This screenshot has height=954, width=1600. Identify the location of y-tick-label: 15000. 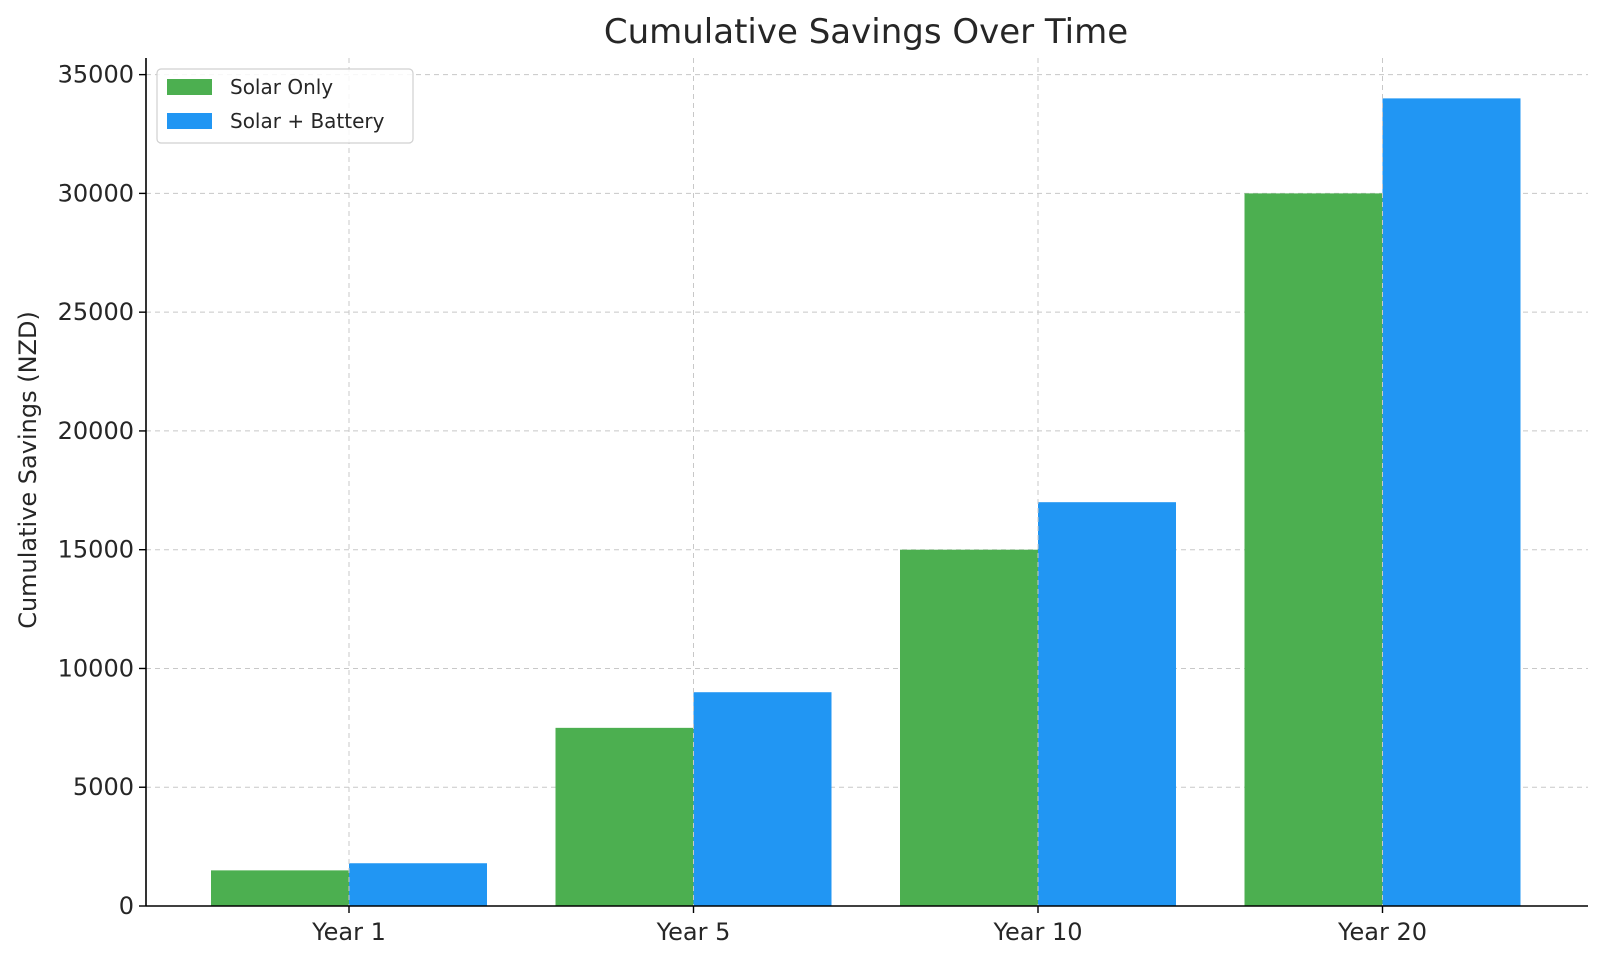
(96, 550).